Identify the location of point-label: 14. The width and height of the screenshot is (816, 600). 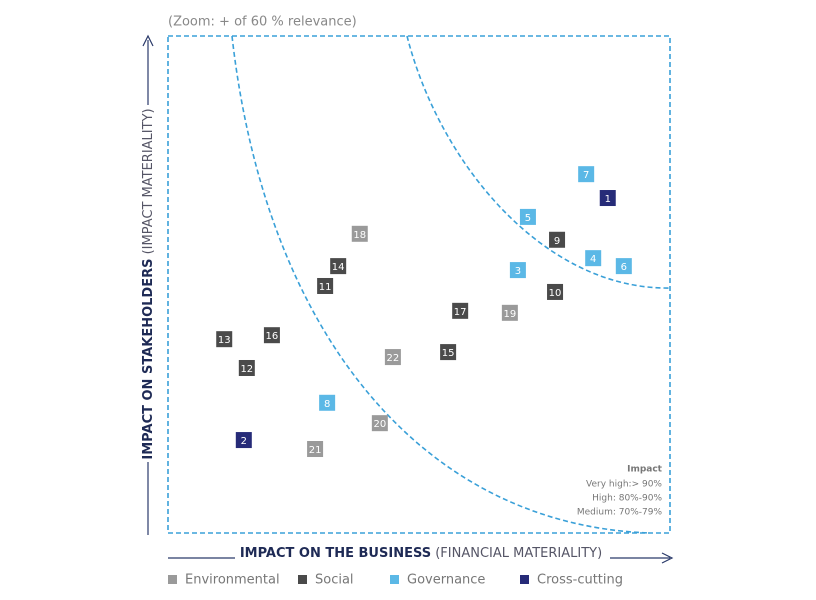
(338, 267).